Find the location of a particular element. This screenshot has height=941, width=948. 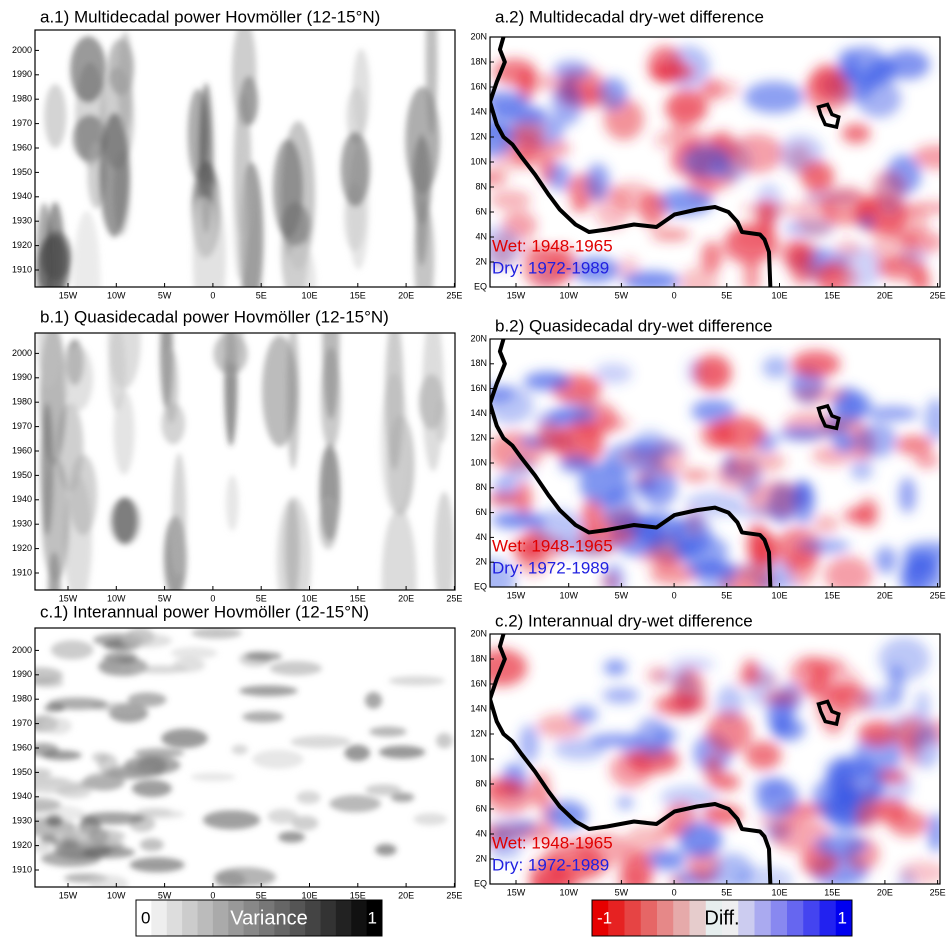

panel-title: c.2) Interannual dry-wet difference is located at coordinates (624, 620).